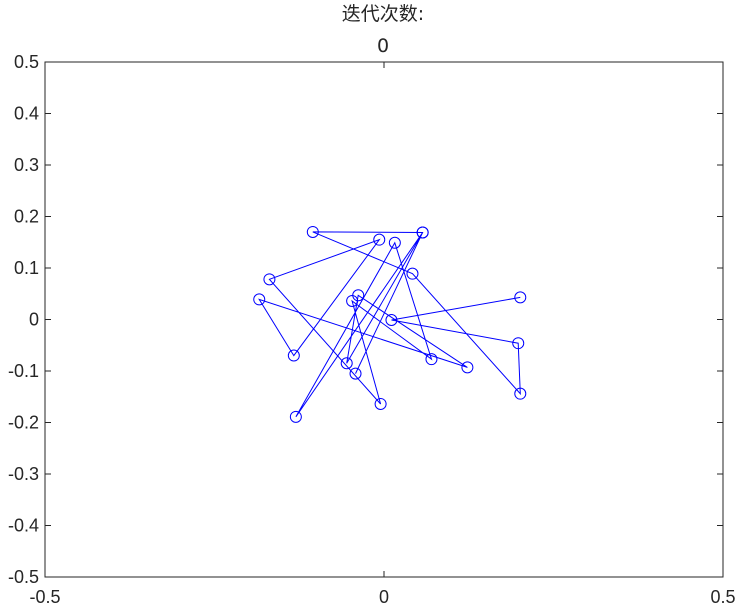 The width and height of the screenshot is (740, 610). I want to click on y-tick-label: -0.5, so click(23, 577).